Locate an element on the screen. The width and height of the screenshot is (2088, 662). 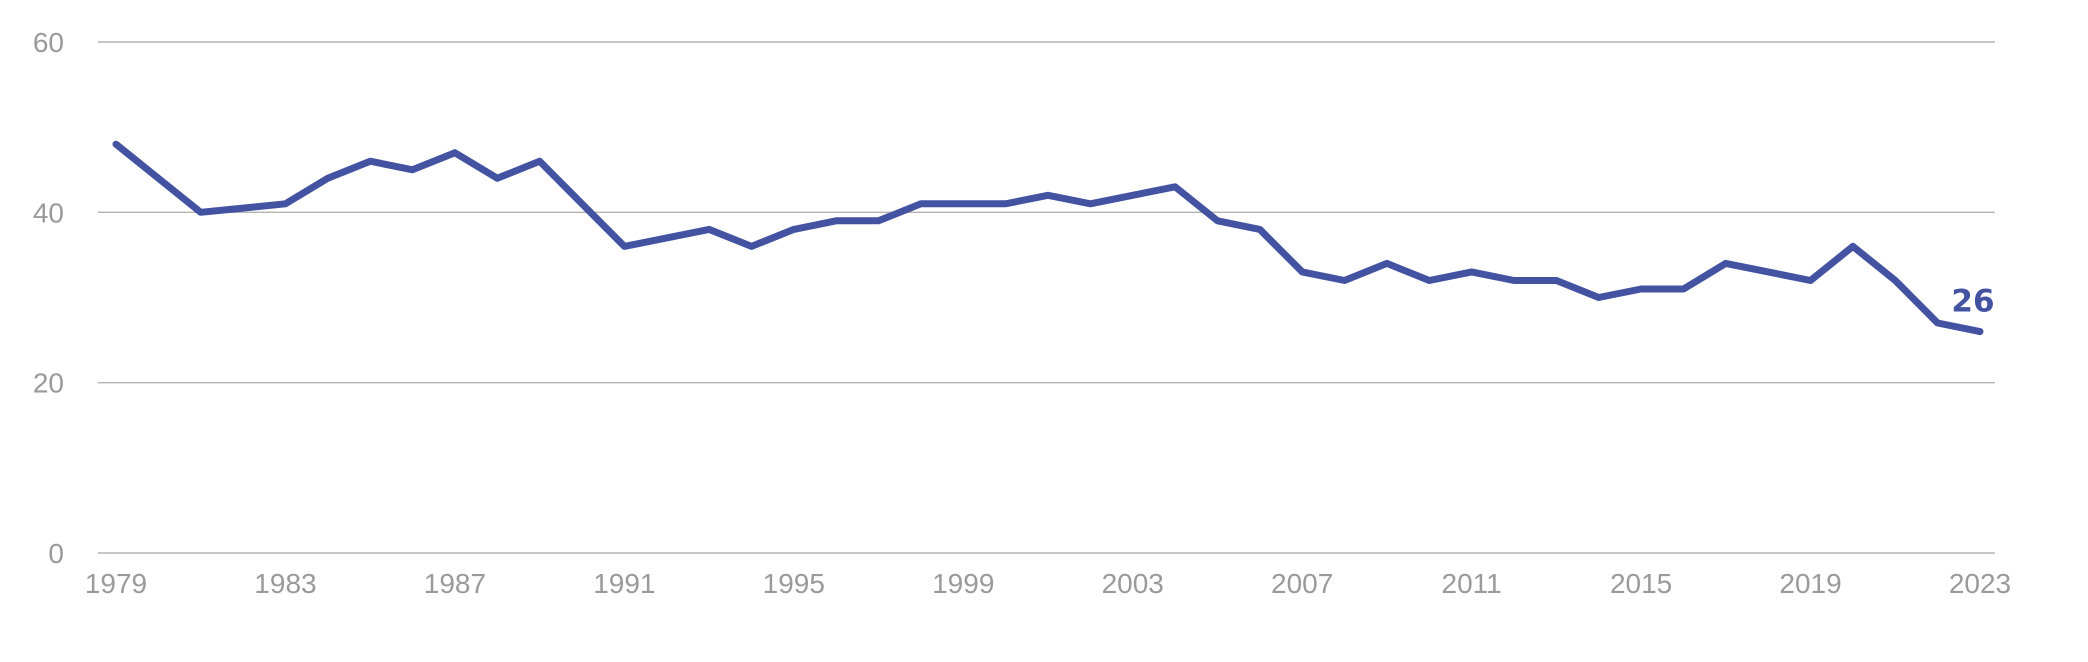
x-tick-label: 2011 is located at coordinates (1472, 583).